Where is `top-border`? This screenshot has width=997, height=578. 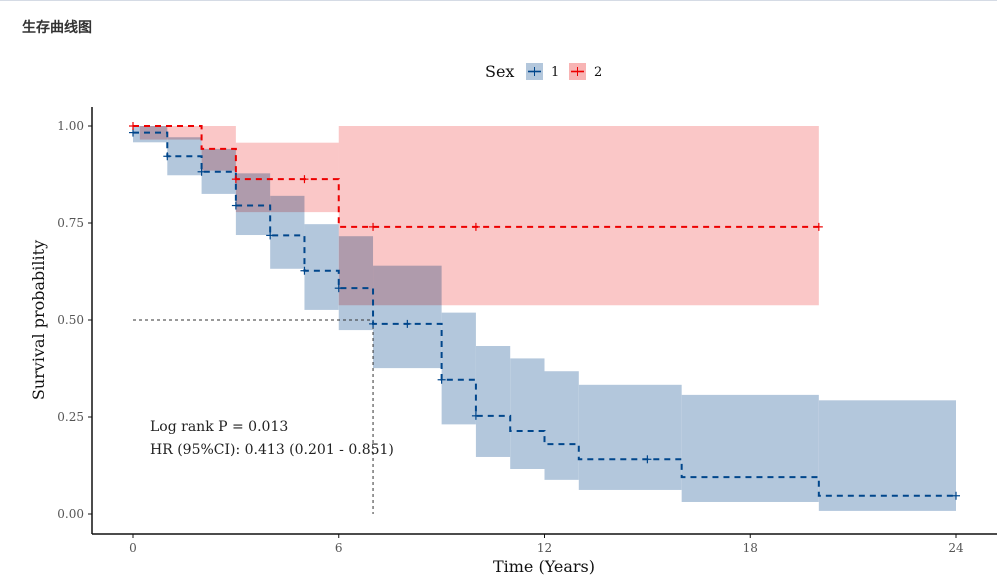
top-border is located at coordinates (498, 0).